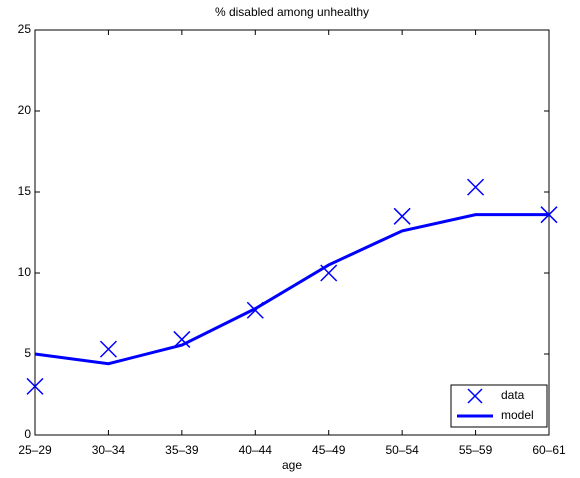  I want to click on legend-box, so click(499, 406).